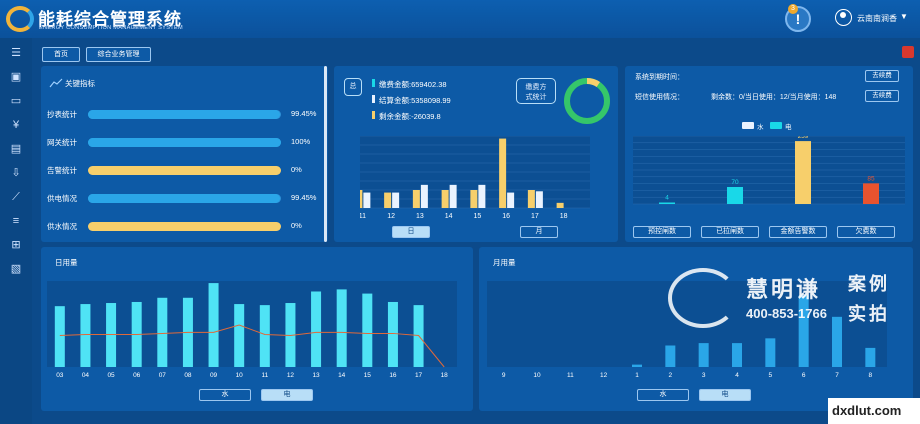  Describe the element at coordinates (798, 232) in the screenshot. I see `stat-button: 金额告警数` at that location.